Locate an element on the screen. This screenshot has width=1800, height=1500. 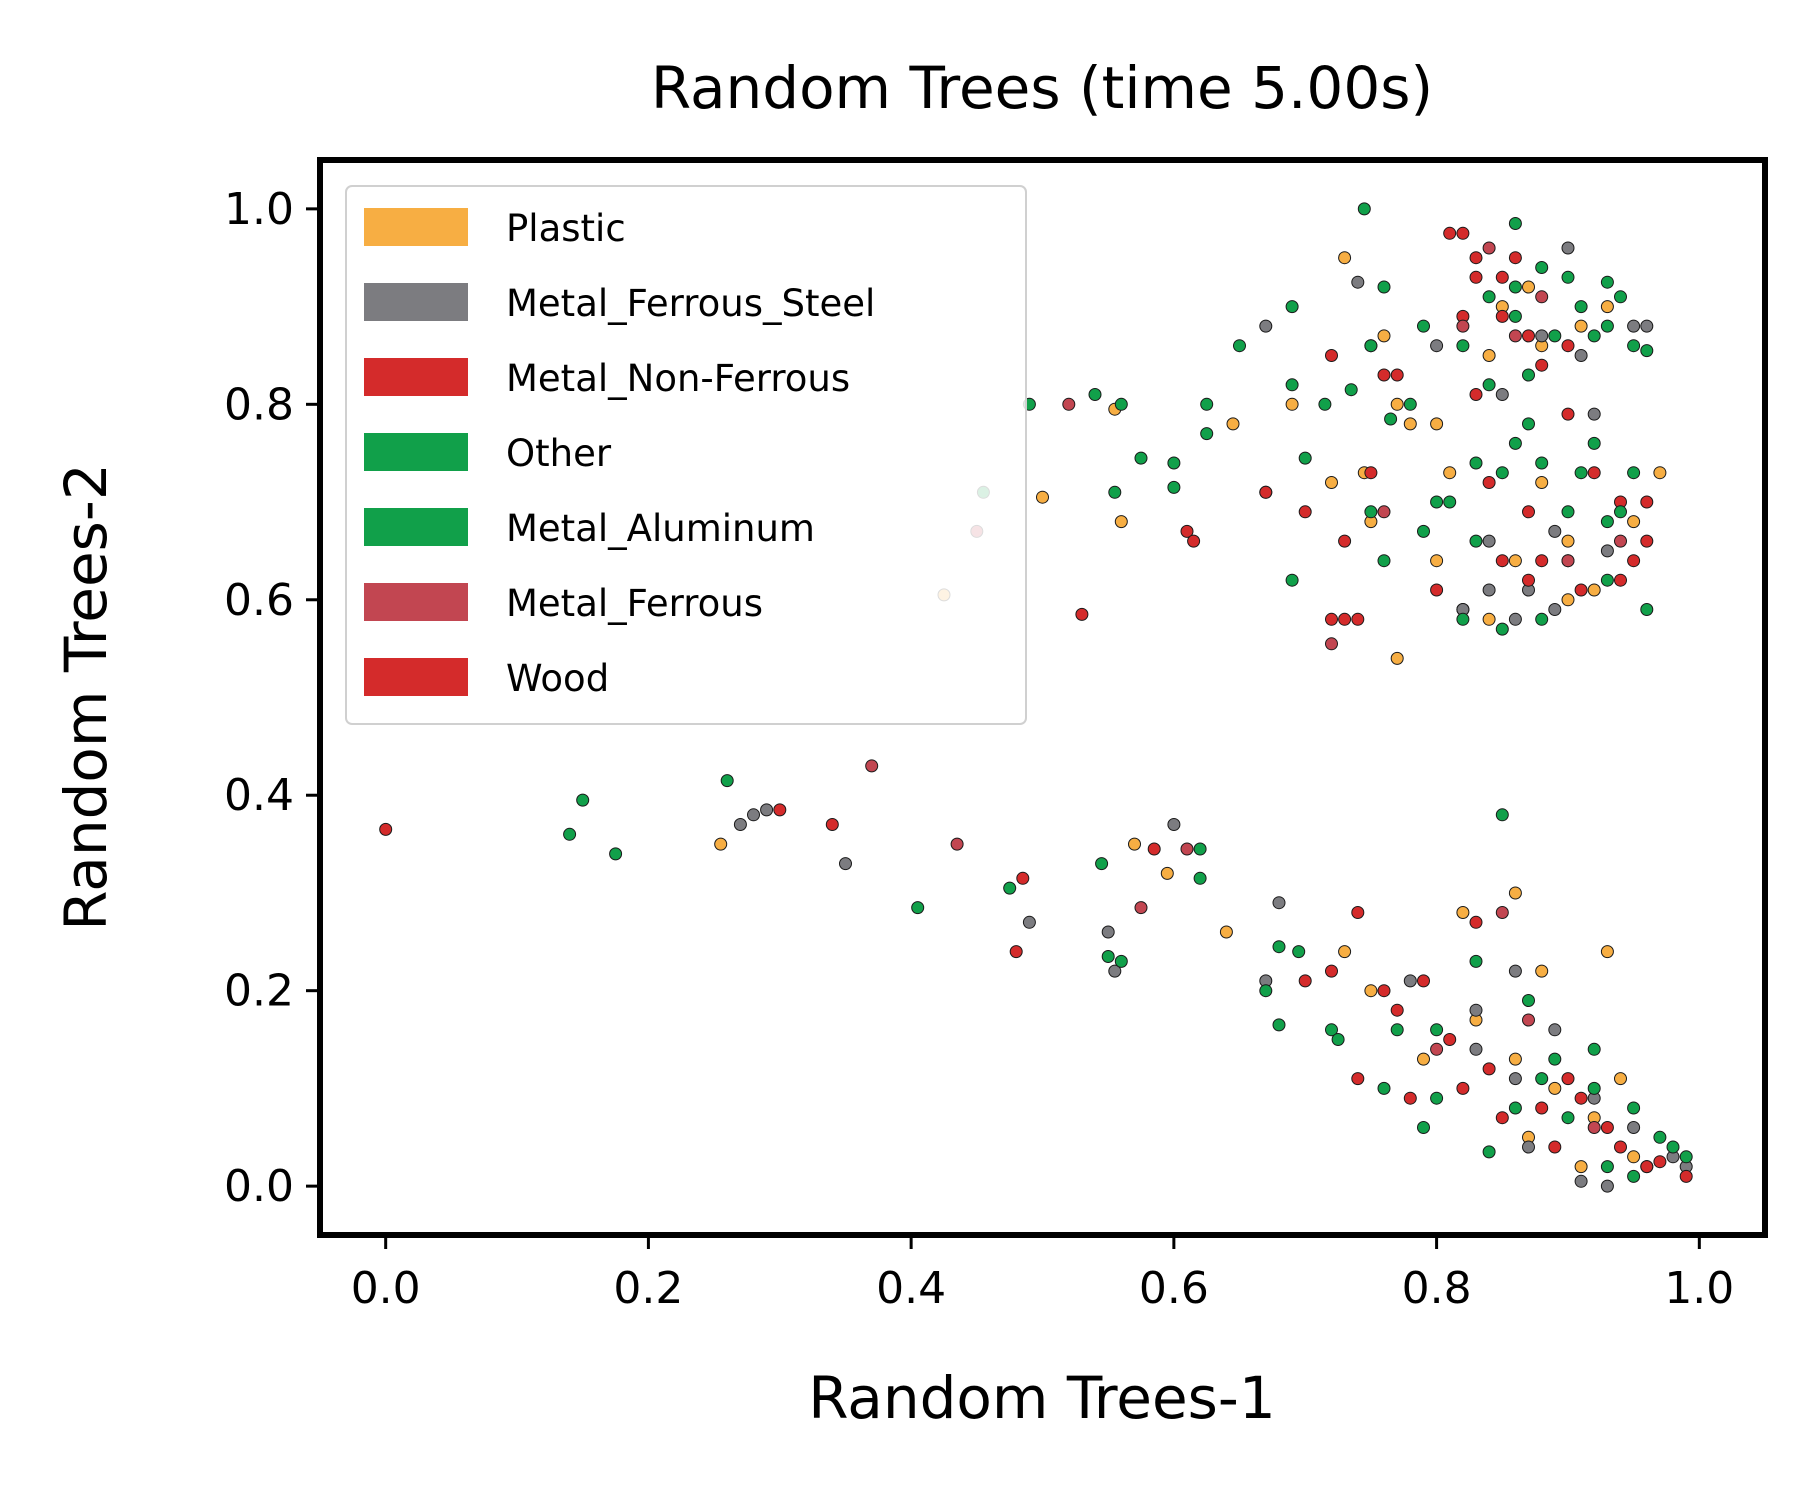
legend-label: Metal_Ferrous is located at coordinates (634, 603).